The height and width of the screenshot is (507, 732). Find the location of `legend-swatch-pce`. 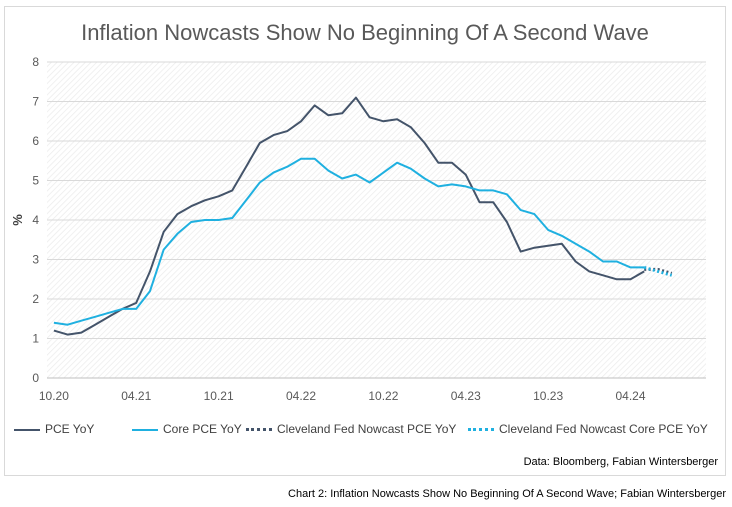

legend-swatch-pce is located at coordinates (27, 429).